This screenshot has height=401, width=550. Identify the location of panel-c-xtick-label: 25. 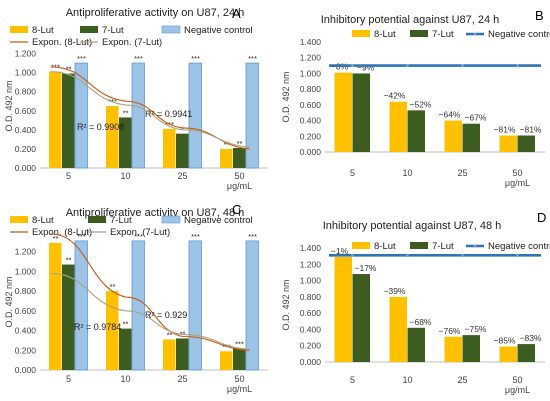
(182, 379).